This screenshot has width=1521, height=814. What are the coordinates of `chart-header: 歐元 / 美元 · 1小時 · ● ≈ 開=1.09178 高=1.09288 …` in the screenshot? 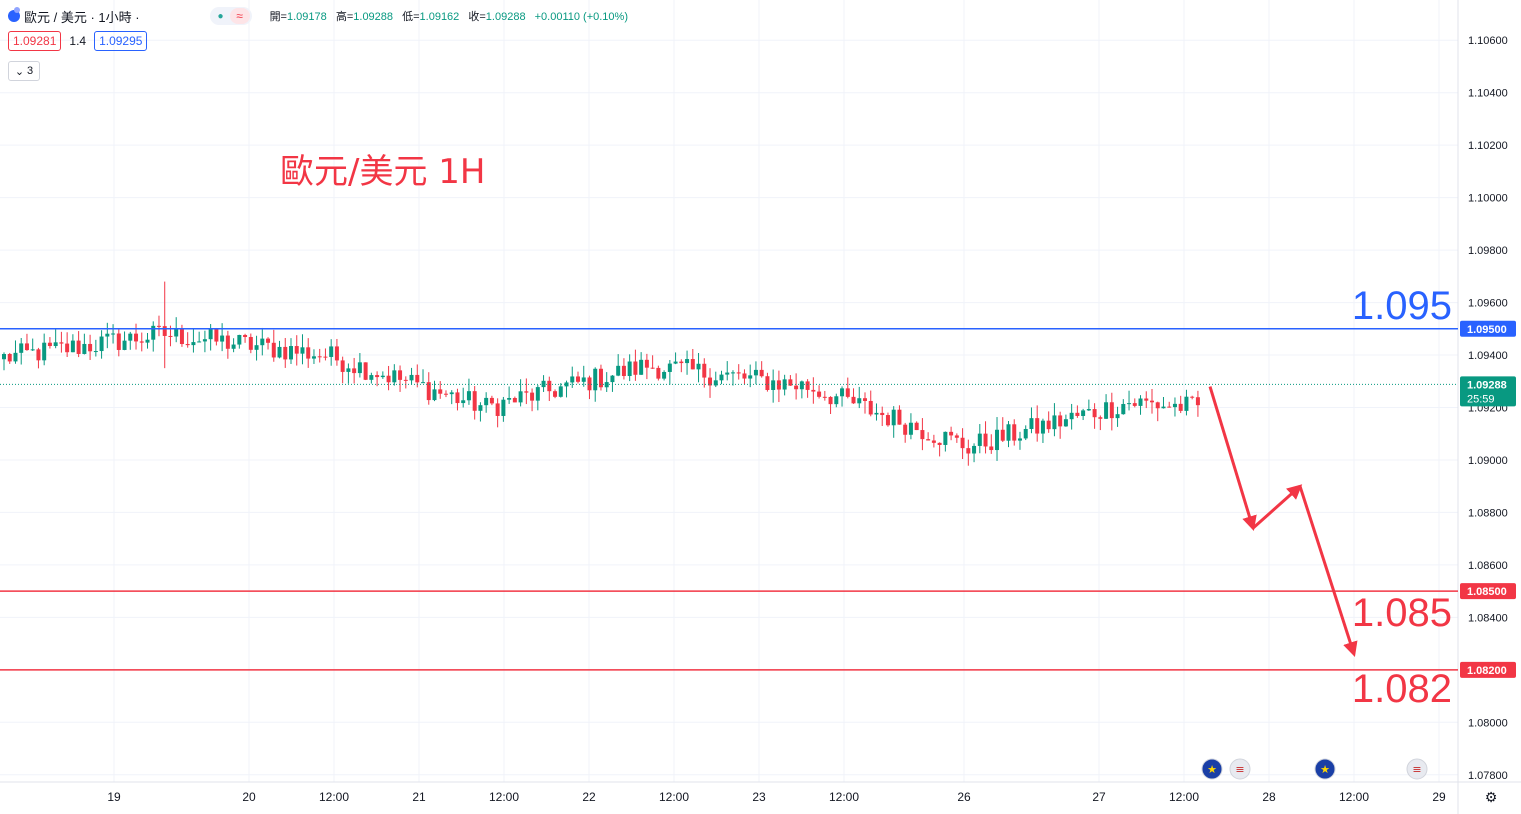 It's located at (321, 16).